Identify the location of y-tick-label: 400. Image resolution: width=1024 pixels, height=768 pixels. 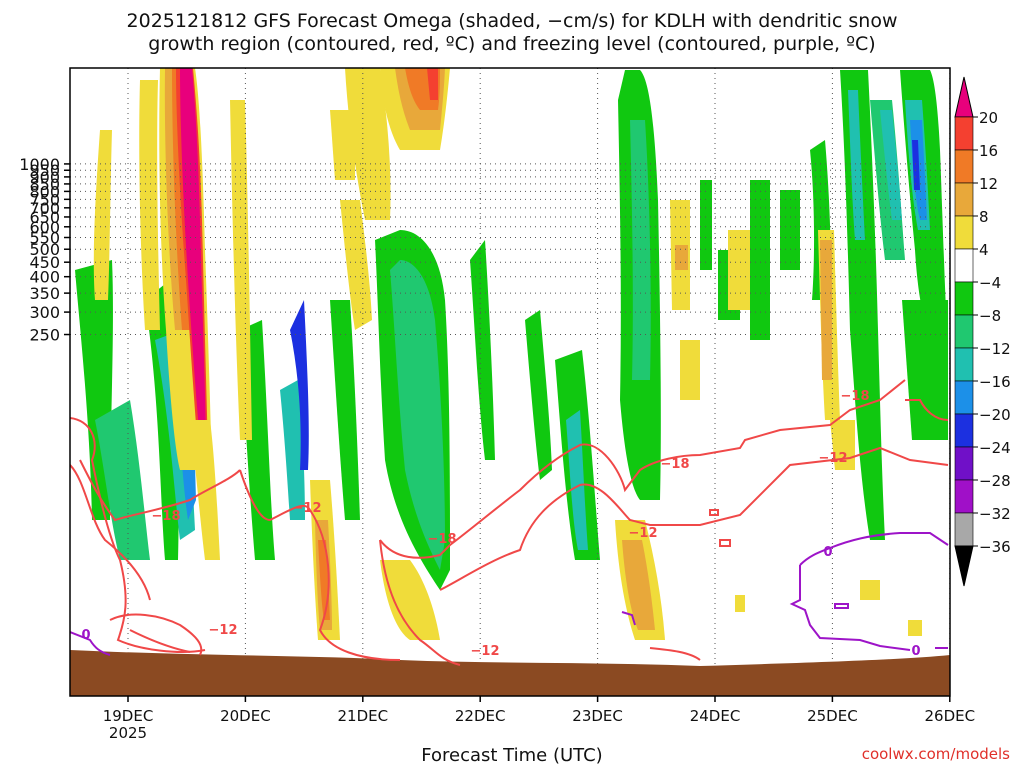
(44, 277).